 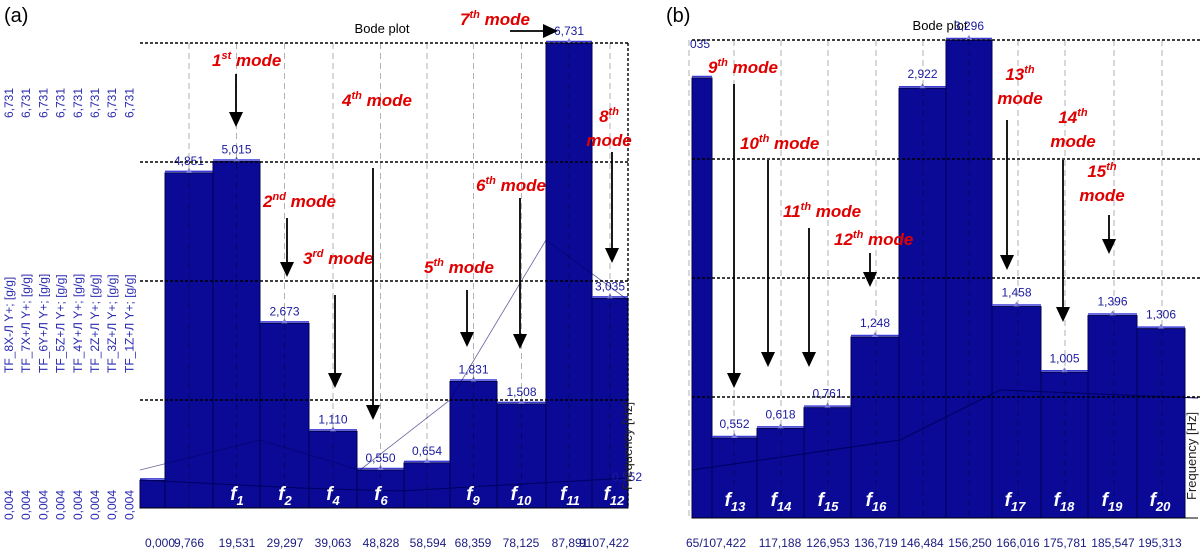 I want to click on y-label-a-4: TF_4Y+Л Y+; [g/g], so click(x=78, y=323).